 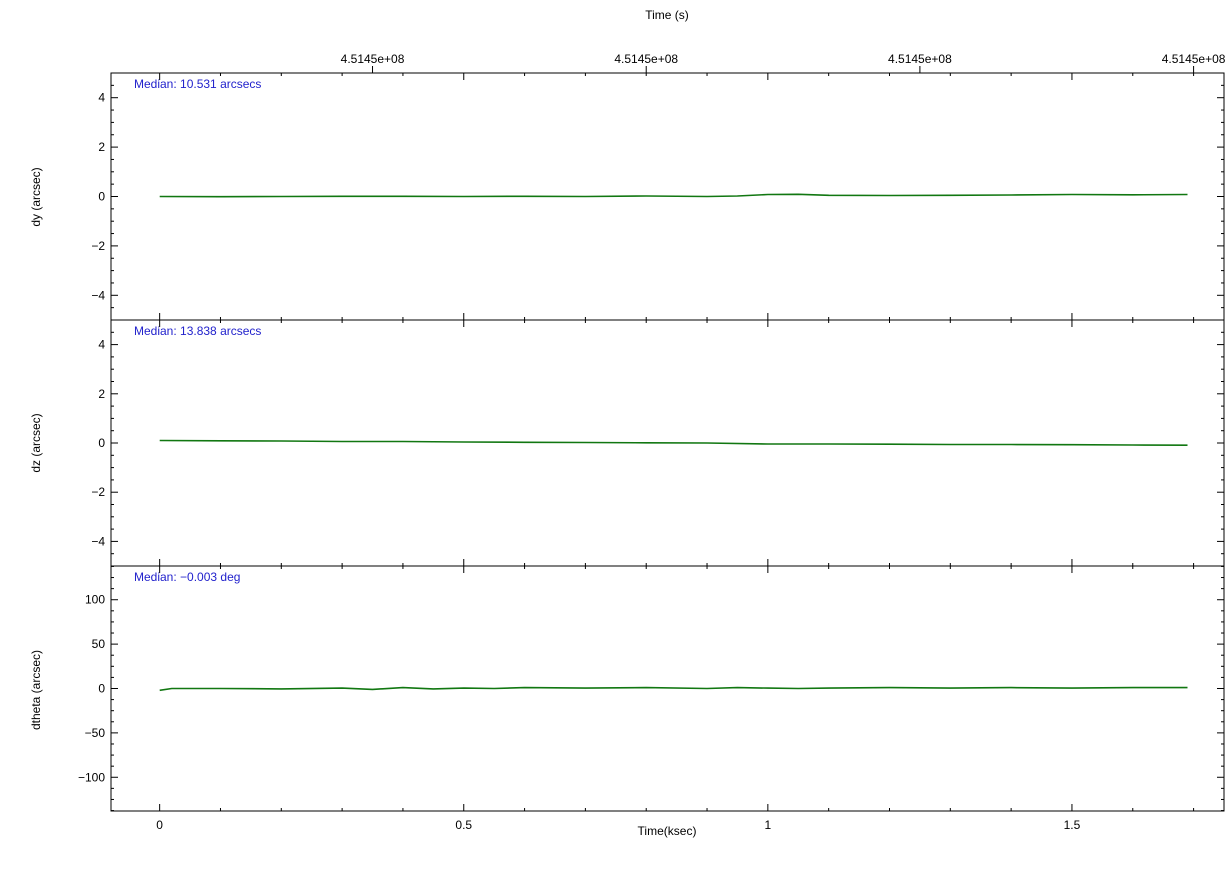 What do you see at coordinates (667, 831) in the screenshot?
I see `bottom-axis-title: Time(ksec)` at bounding box center [667, 831].